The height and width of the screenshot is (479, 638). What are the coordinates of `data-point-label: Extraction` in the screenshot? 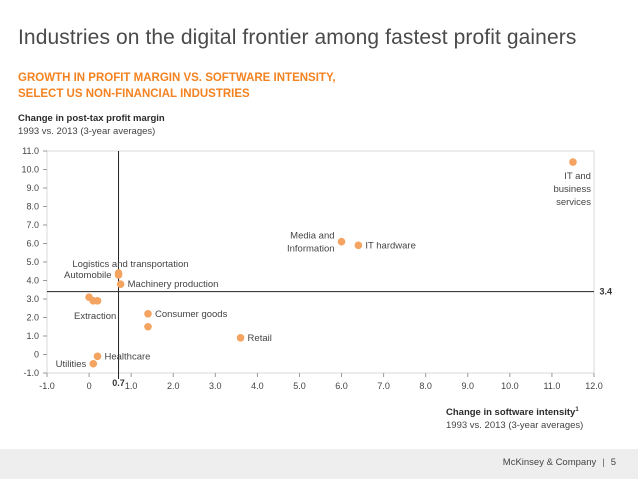 It's located at (95, 316).